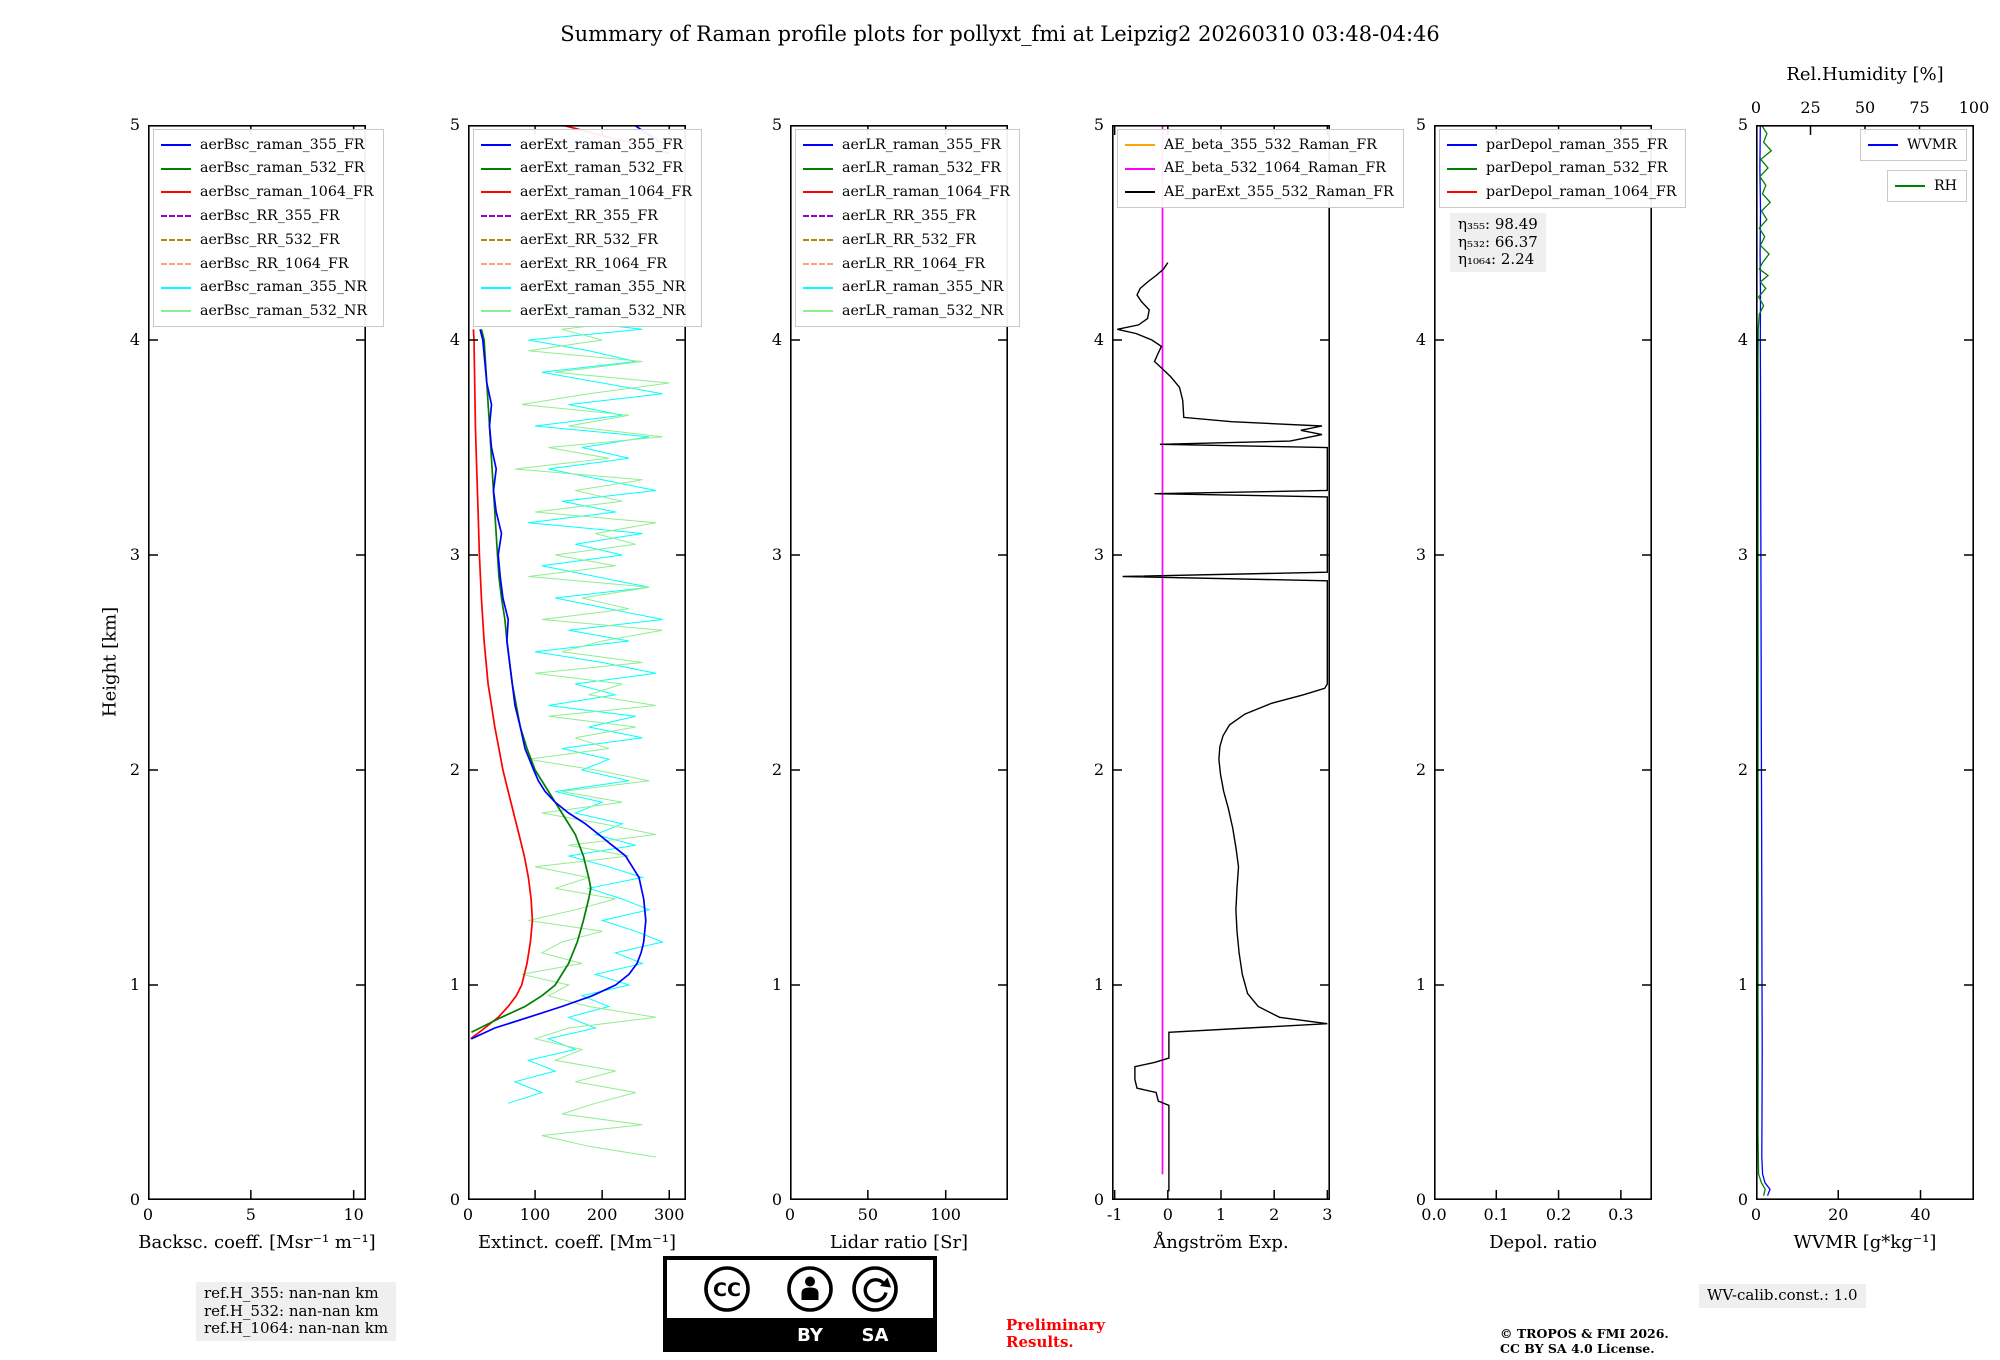 Image resolution: width=2000 pixels, height=1360 pixels. Describe the element at coordinates (586, 264) in the screenshot. I see `legend-entry: aerExt_RR_1064_FR` at that location.